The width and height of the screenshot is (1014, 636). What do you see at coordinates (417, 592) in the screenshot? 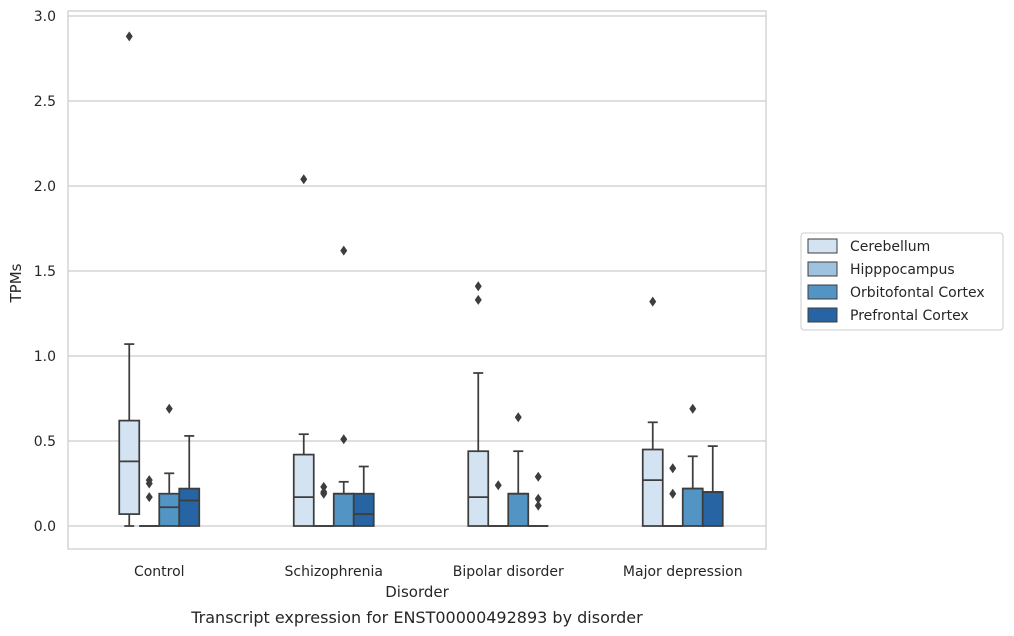
I see `x-axis-label: Disorder` at bounding box center [417, 592].